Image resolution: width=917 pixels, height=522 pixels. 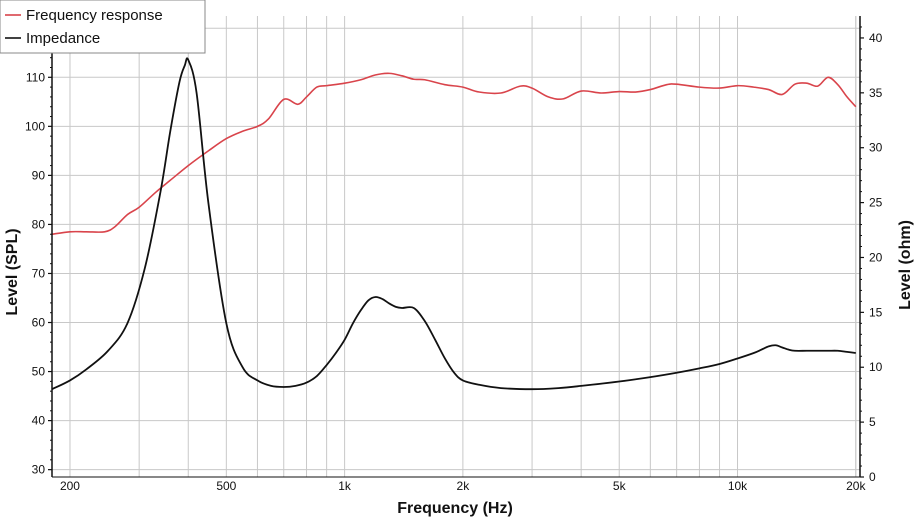 What do you see at coordinates (455, 508) in the screenshot?
I see `x-axis-title: Frequency (Hz)` at bounding box center [455, 508].